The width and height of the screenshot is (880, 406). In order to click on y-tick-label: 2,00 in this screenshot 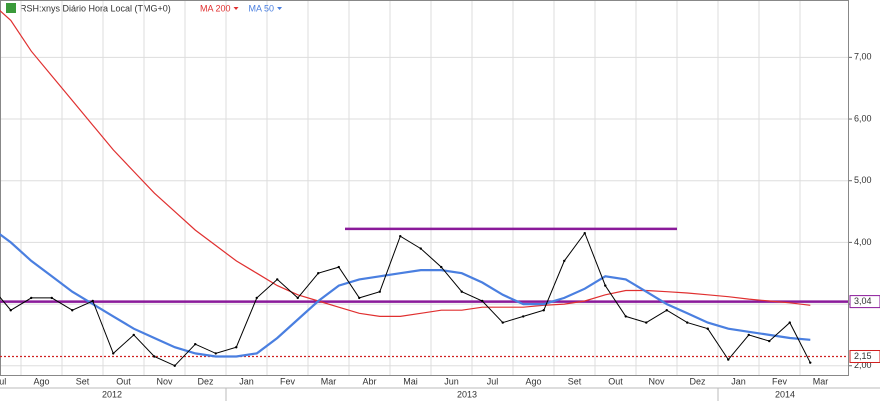, I will do `click(863, 365)`.